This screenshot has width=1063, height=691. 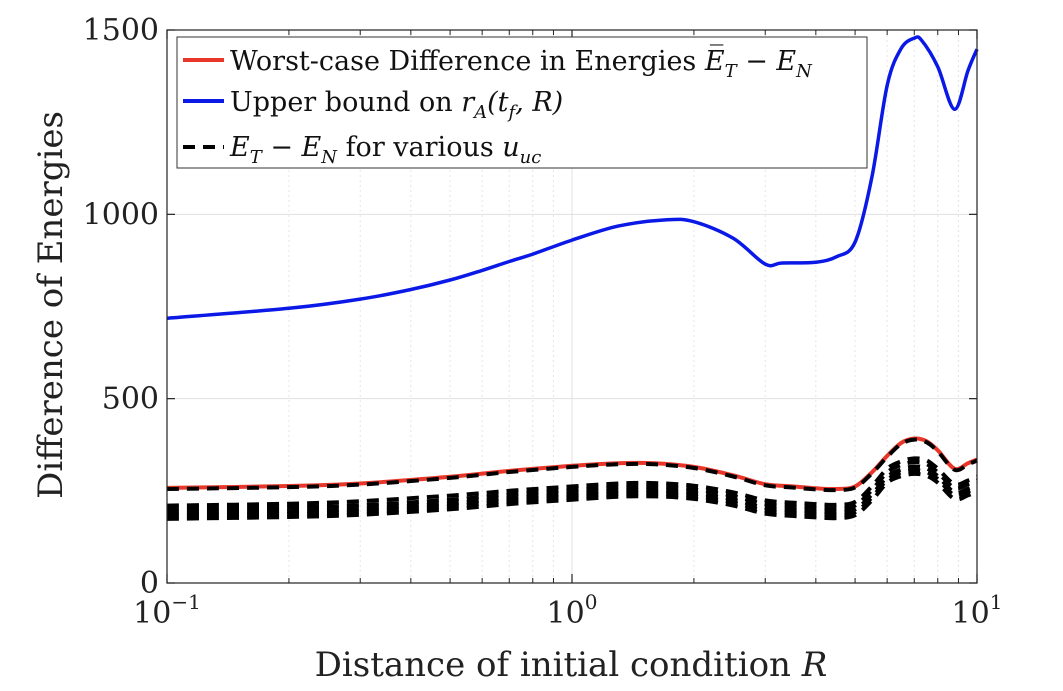 I want to click on x-tick-label: 10⁻¹, so click(x=167, y=610).